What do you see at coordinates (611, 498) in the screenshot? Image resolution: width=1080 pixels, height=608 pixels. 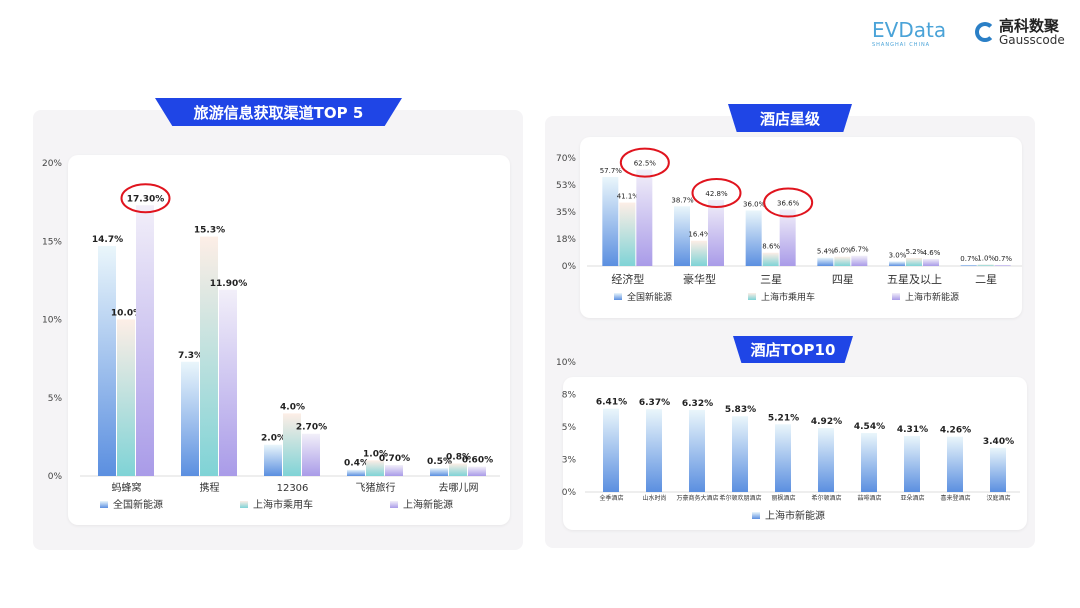 I see `x-tick-label: 全季酒店` at bounding box center [611, 498].